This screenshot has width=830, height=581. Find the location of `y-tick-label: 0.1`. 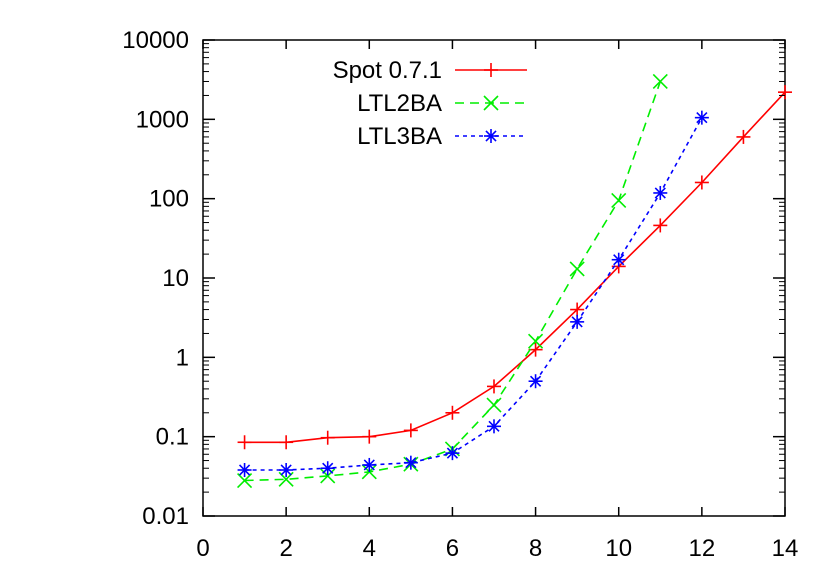

y-tick-label: 0.1 is located at coordinates (172, 437).